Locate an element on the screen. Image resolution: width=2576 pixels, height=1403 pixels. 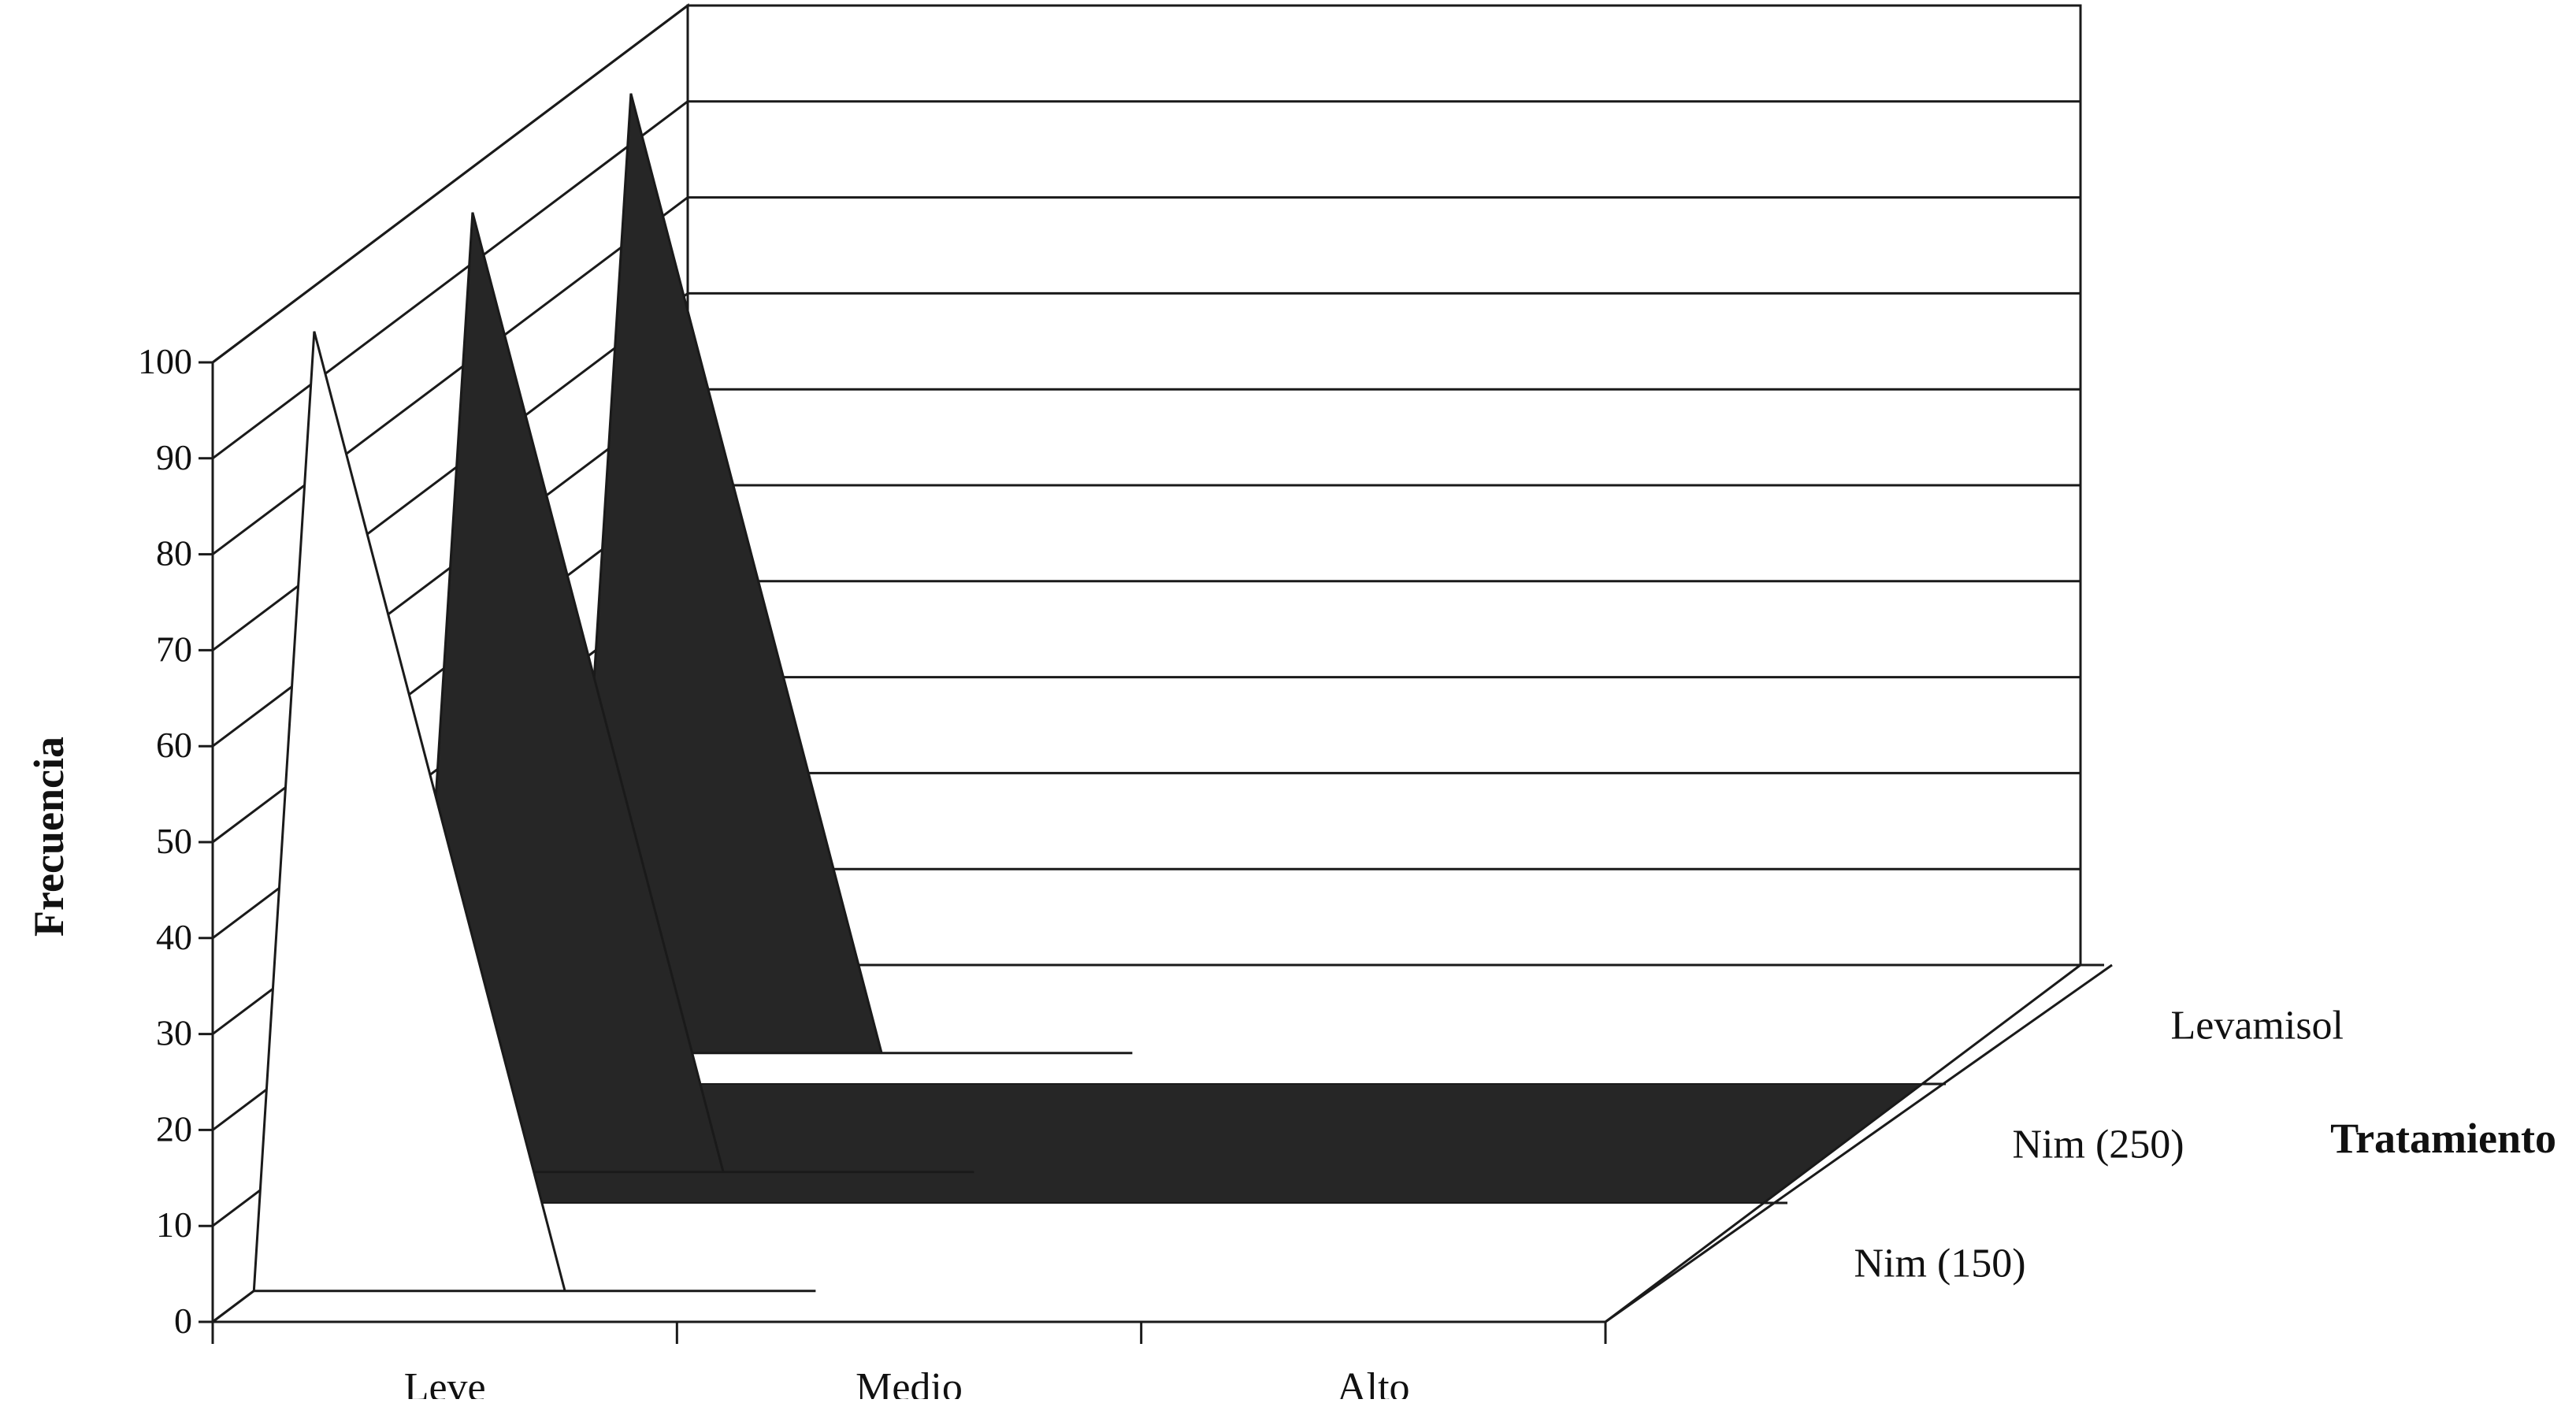
series-label-levamisol: Levamisol is located at coordinates (2257, 1026).